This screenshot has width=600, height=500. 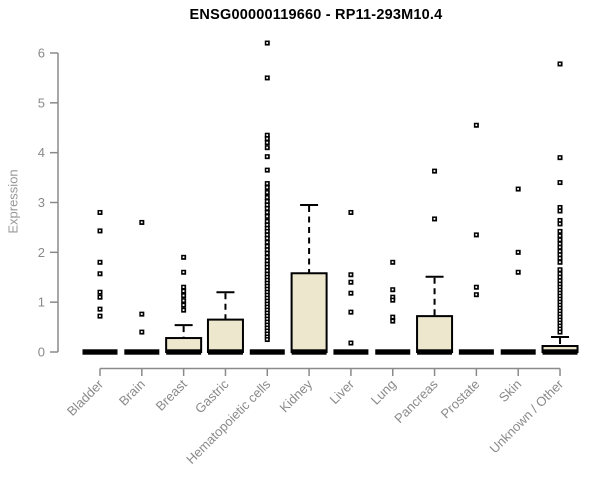 What do you see at coordinates (309, 352) in the screenshot?
I see `median-Kidney` at bounding box center [309, 352].